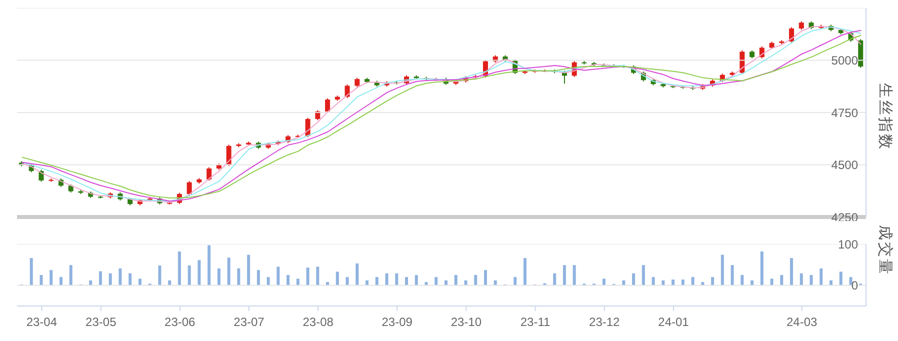  Describe the element at coordinates (854, 285) in the screenshot. I see `y-tick-label: 0` at that location.